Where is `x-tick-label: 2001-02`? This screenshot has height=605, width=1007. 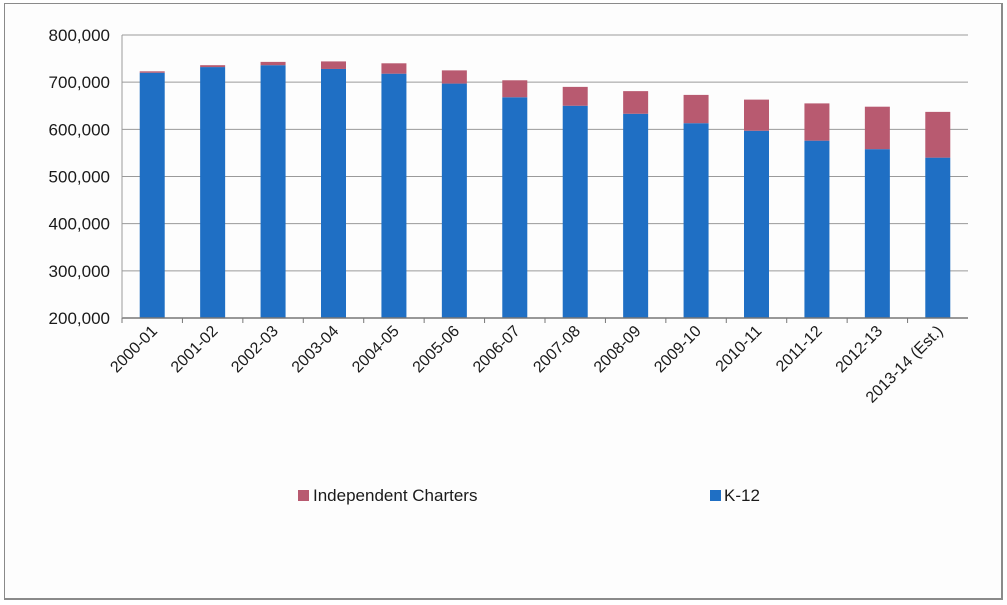 x-tick-label: 2001-02 is located at coordinates (195, 350).